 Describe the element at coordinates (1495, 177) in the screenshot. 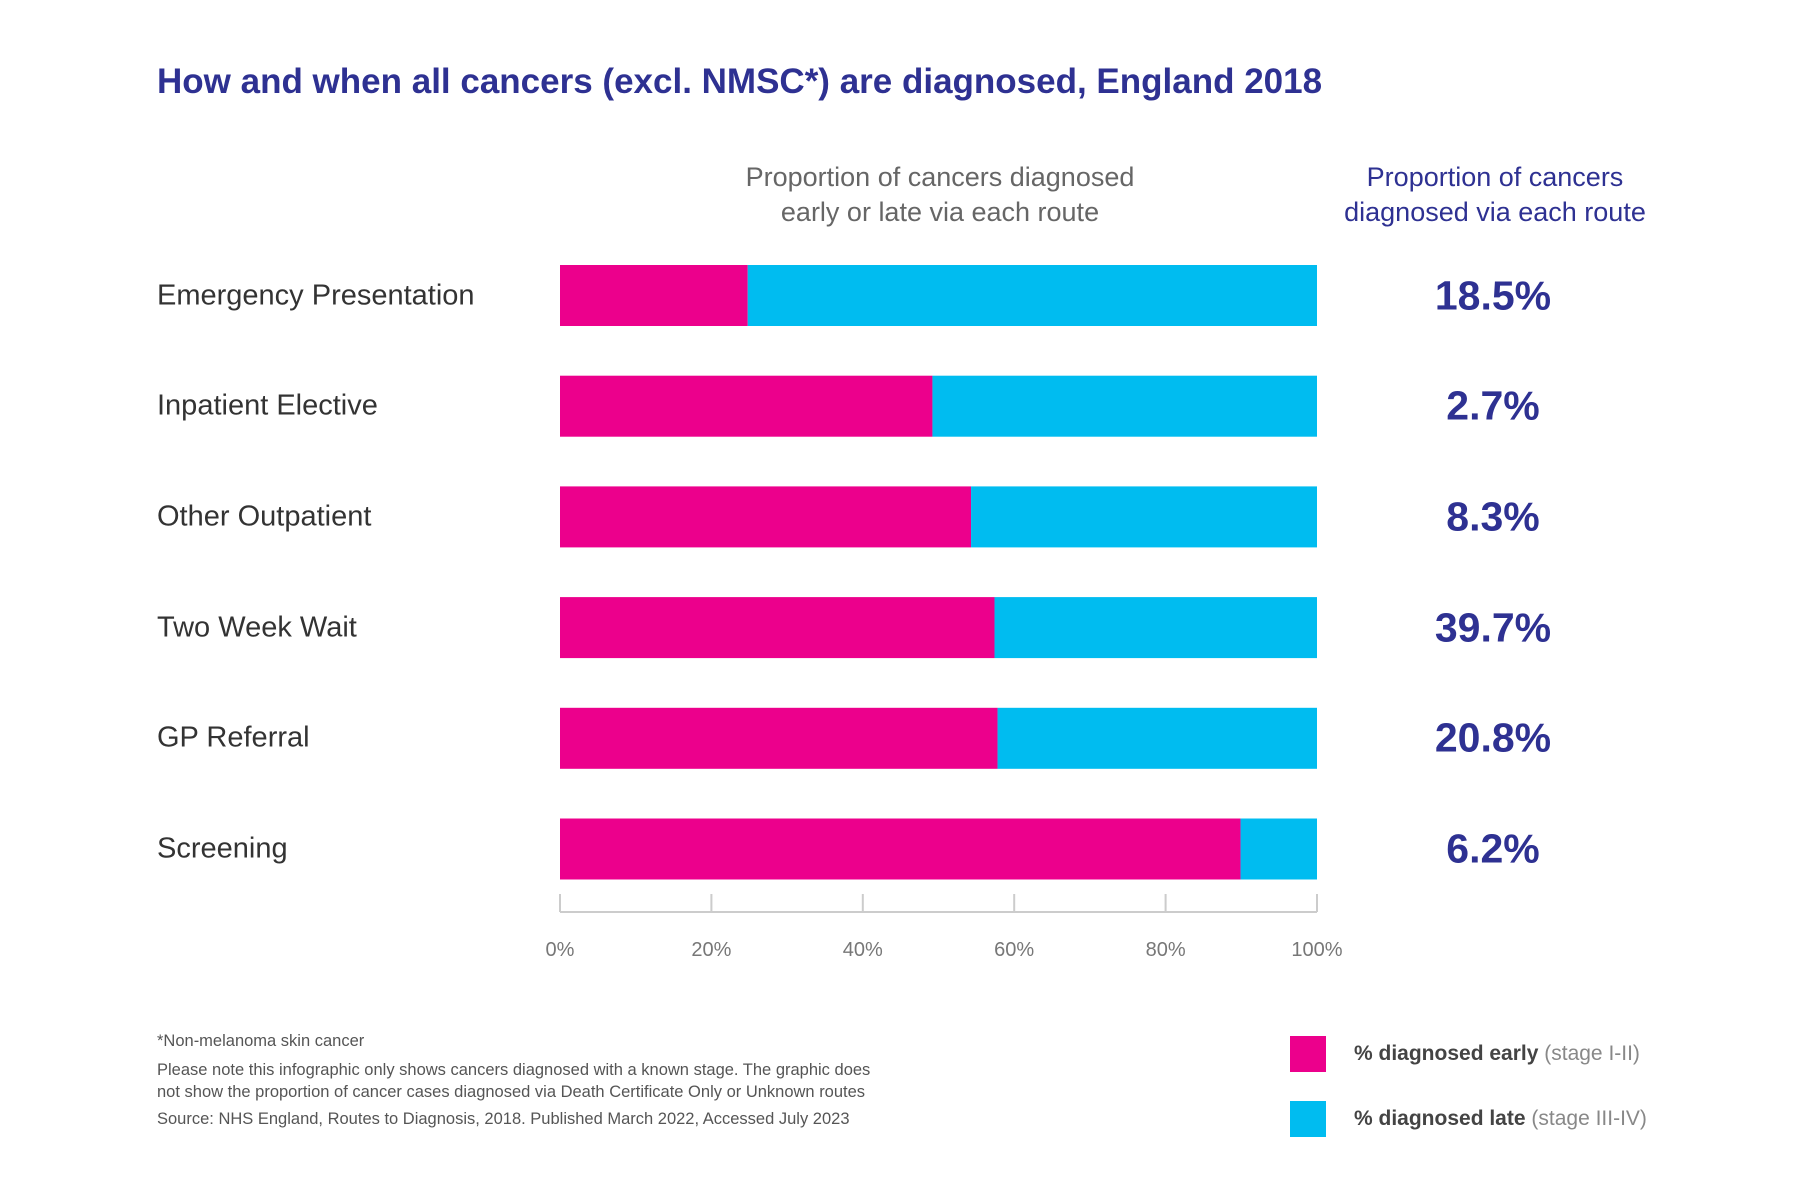

I see `share-header-line: Proportion of cancers` at that location.